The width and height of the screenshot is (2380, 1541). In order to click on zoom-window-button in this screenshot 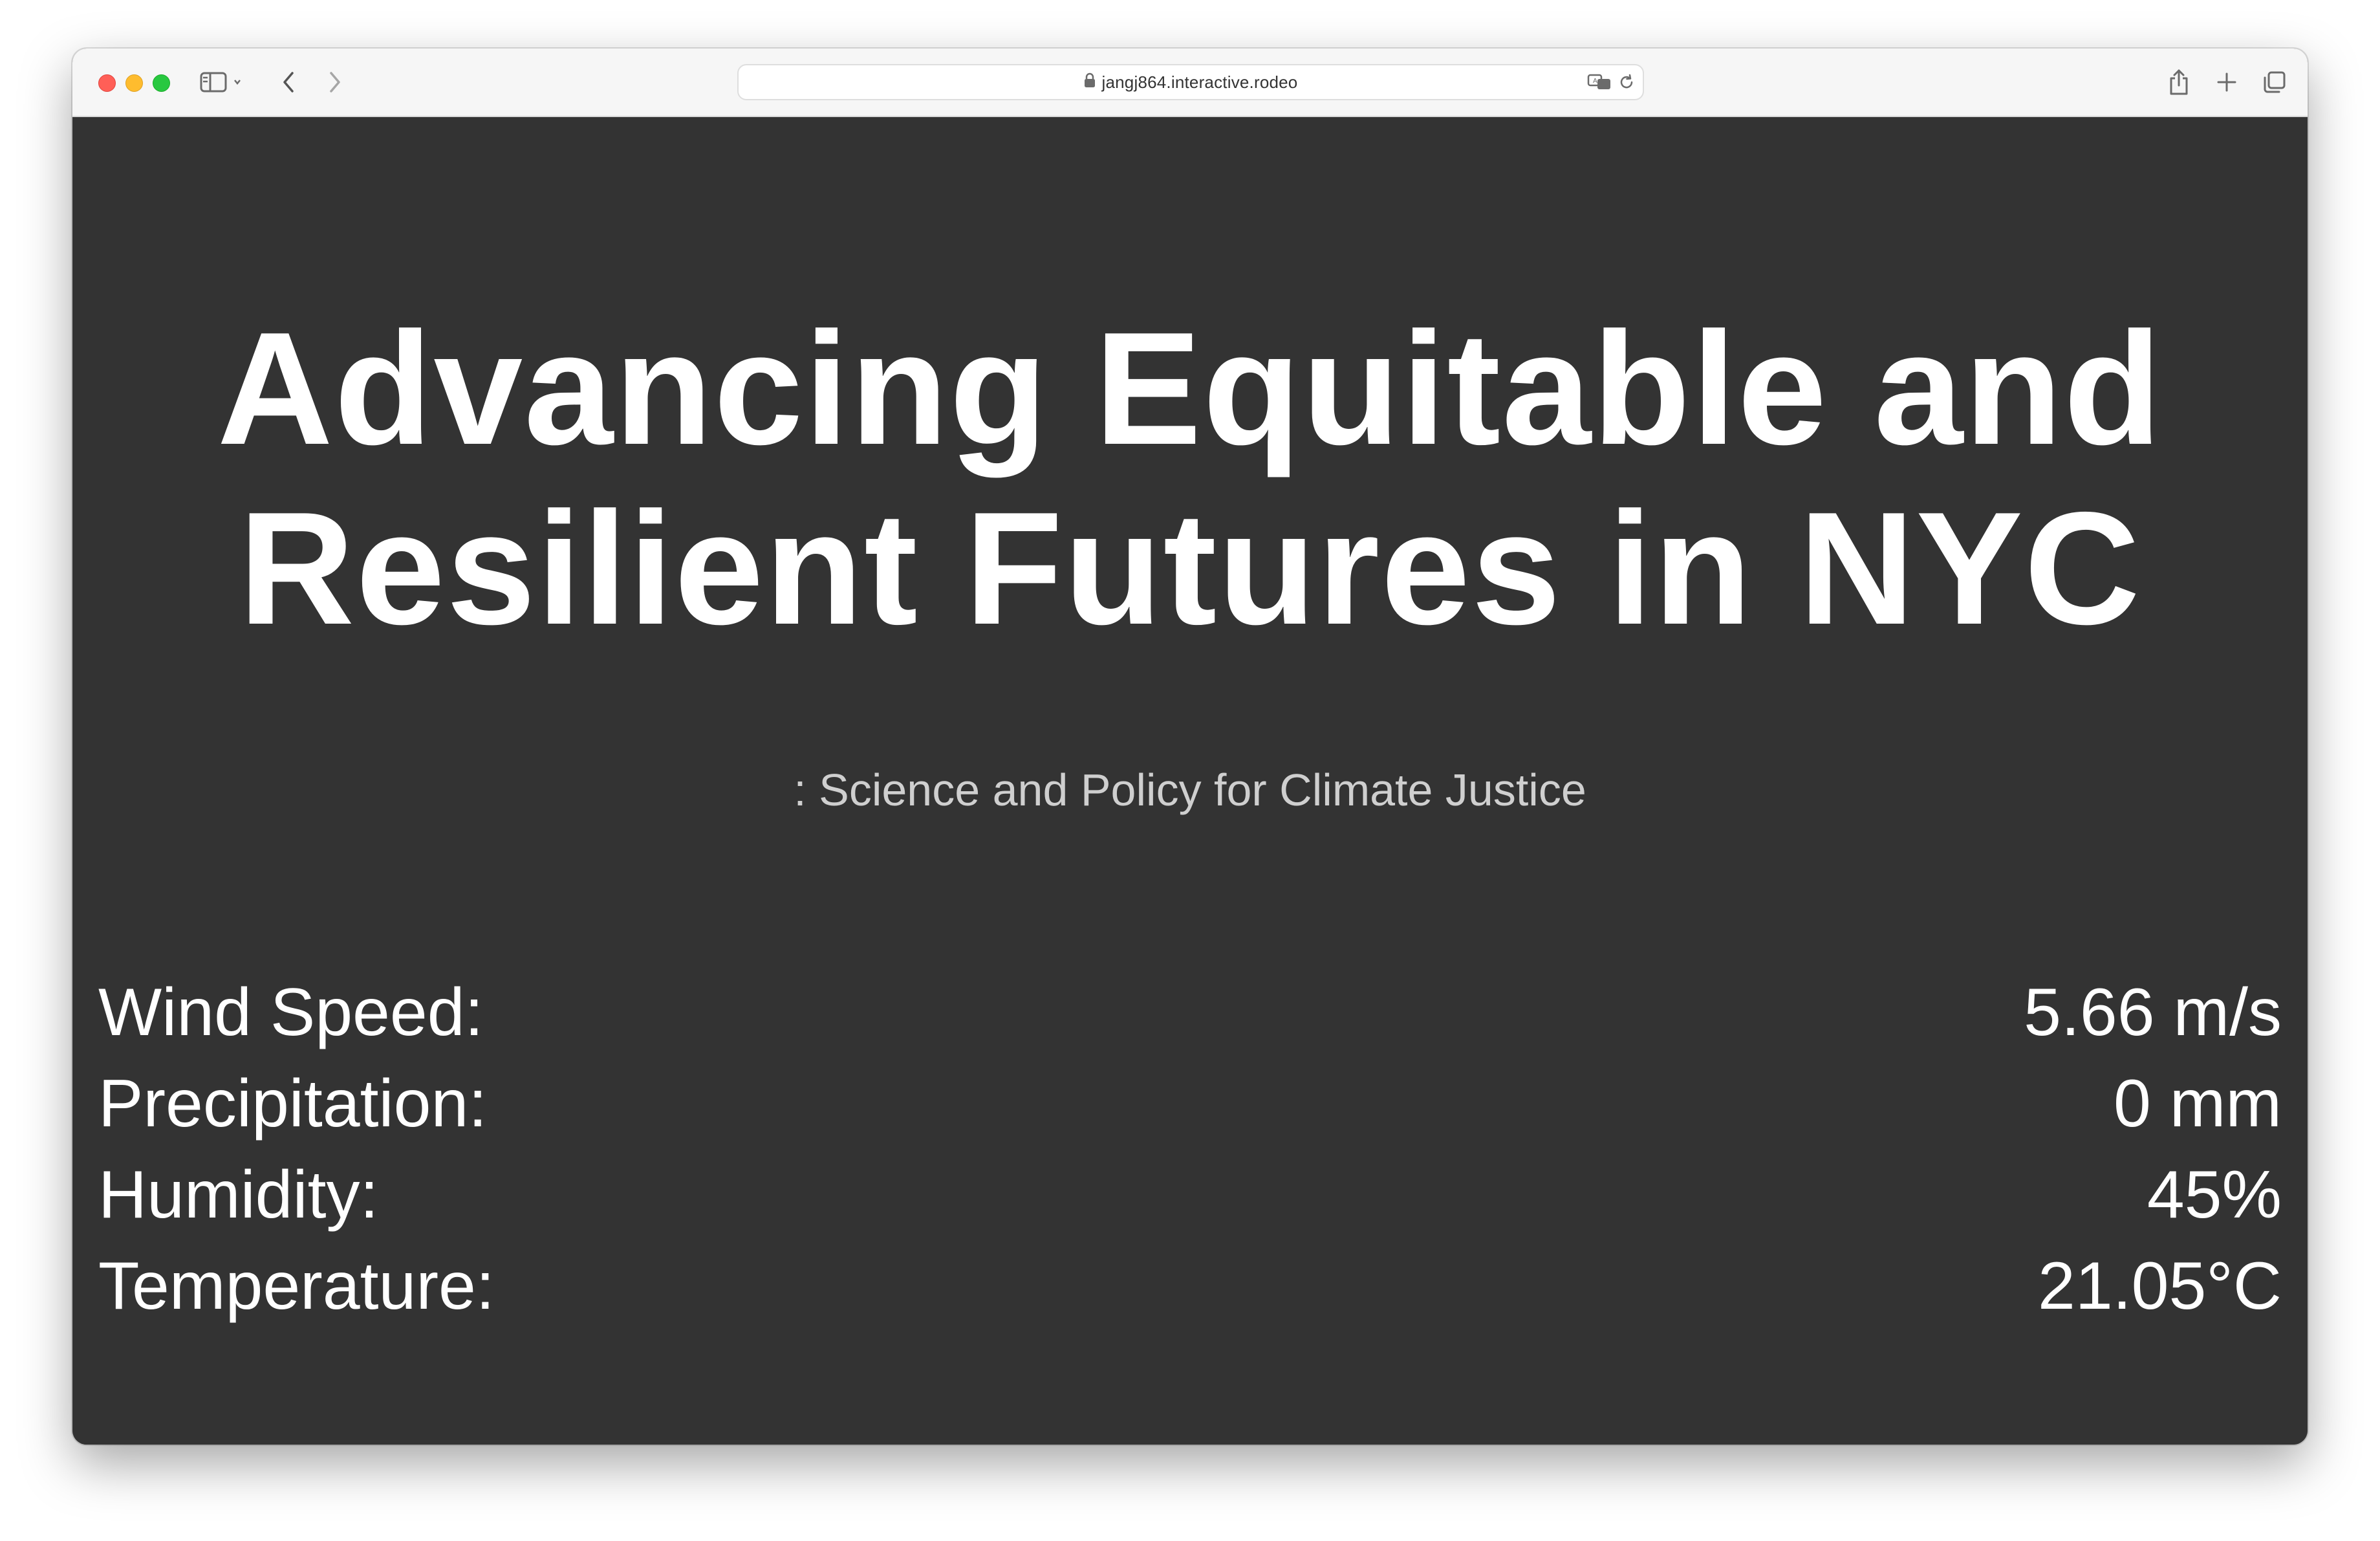, I will do `click(161, 83)`.